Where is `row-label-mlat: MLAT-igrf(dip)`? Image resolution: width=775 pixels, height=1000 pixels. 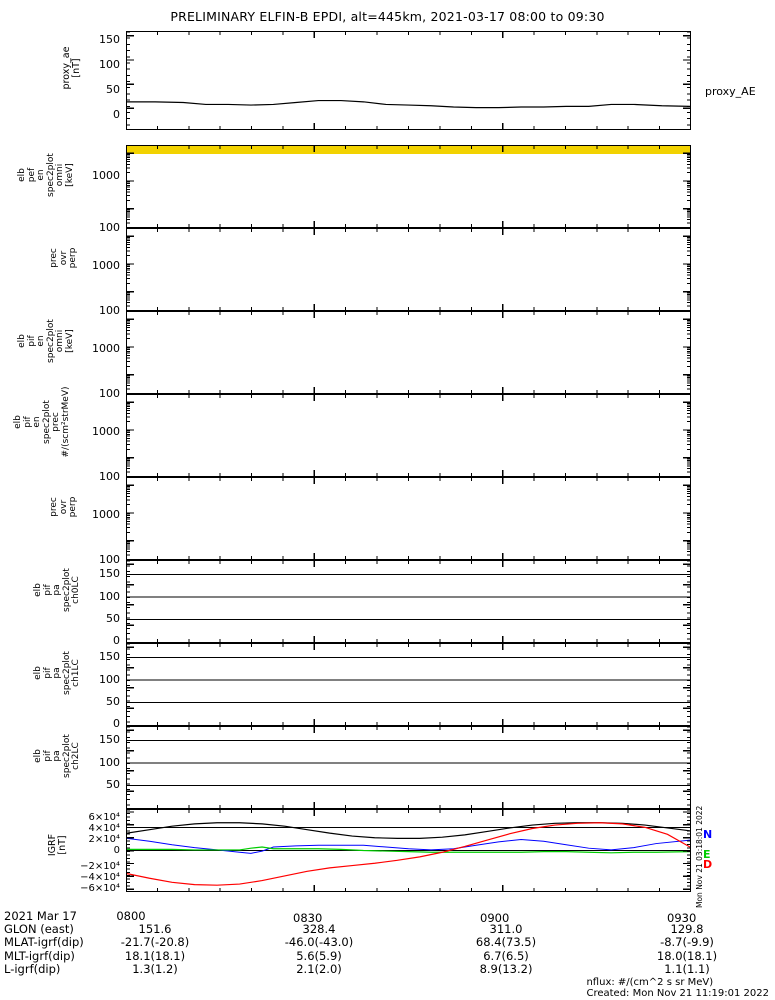 row-label-mlat: MLAT-igrf(dip) is located at coordinates (44, 942).